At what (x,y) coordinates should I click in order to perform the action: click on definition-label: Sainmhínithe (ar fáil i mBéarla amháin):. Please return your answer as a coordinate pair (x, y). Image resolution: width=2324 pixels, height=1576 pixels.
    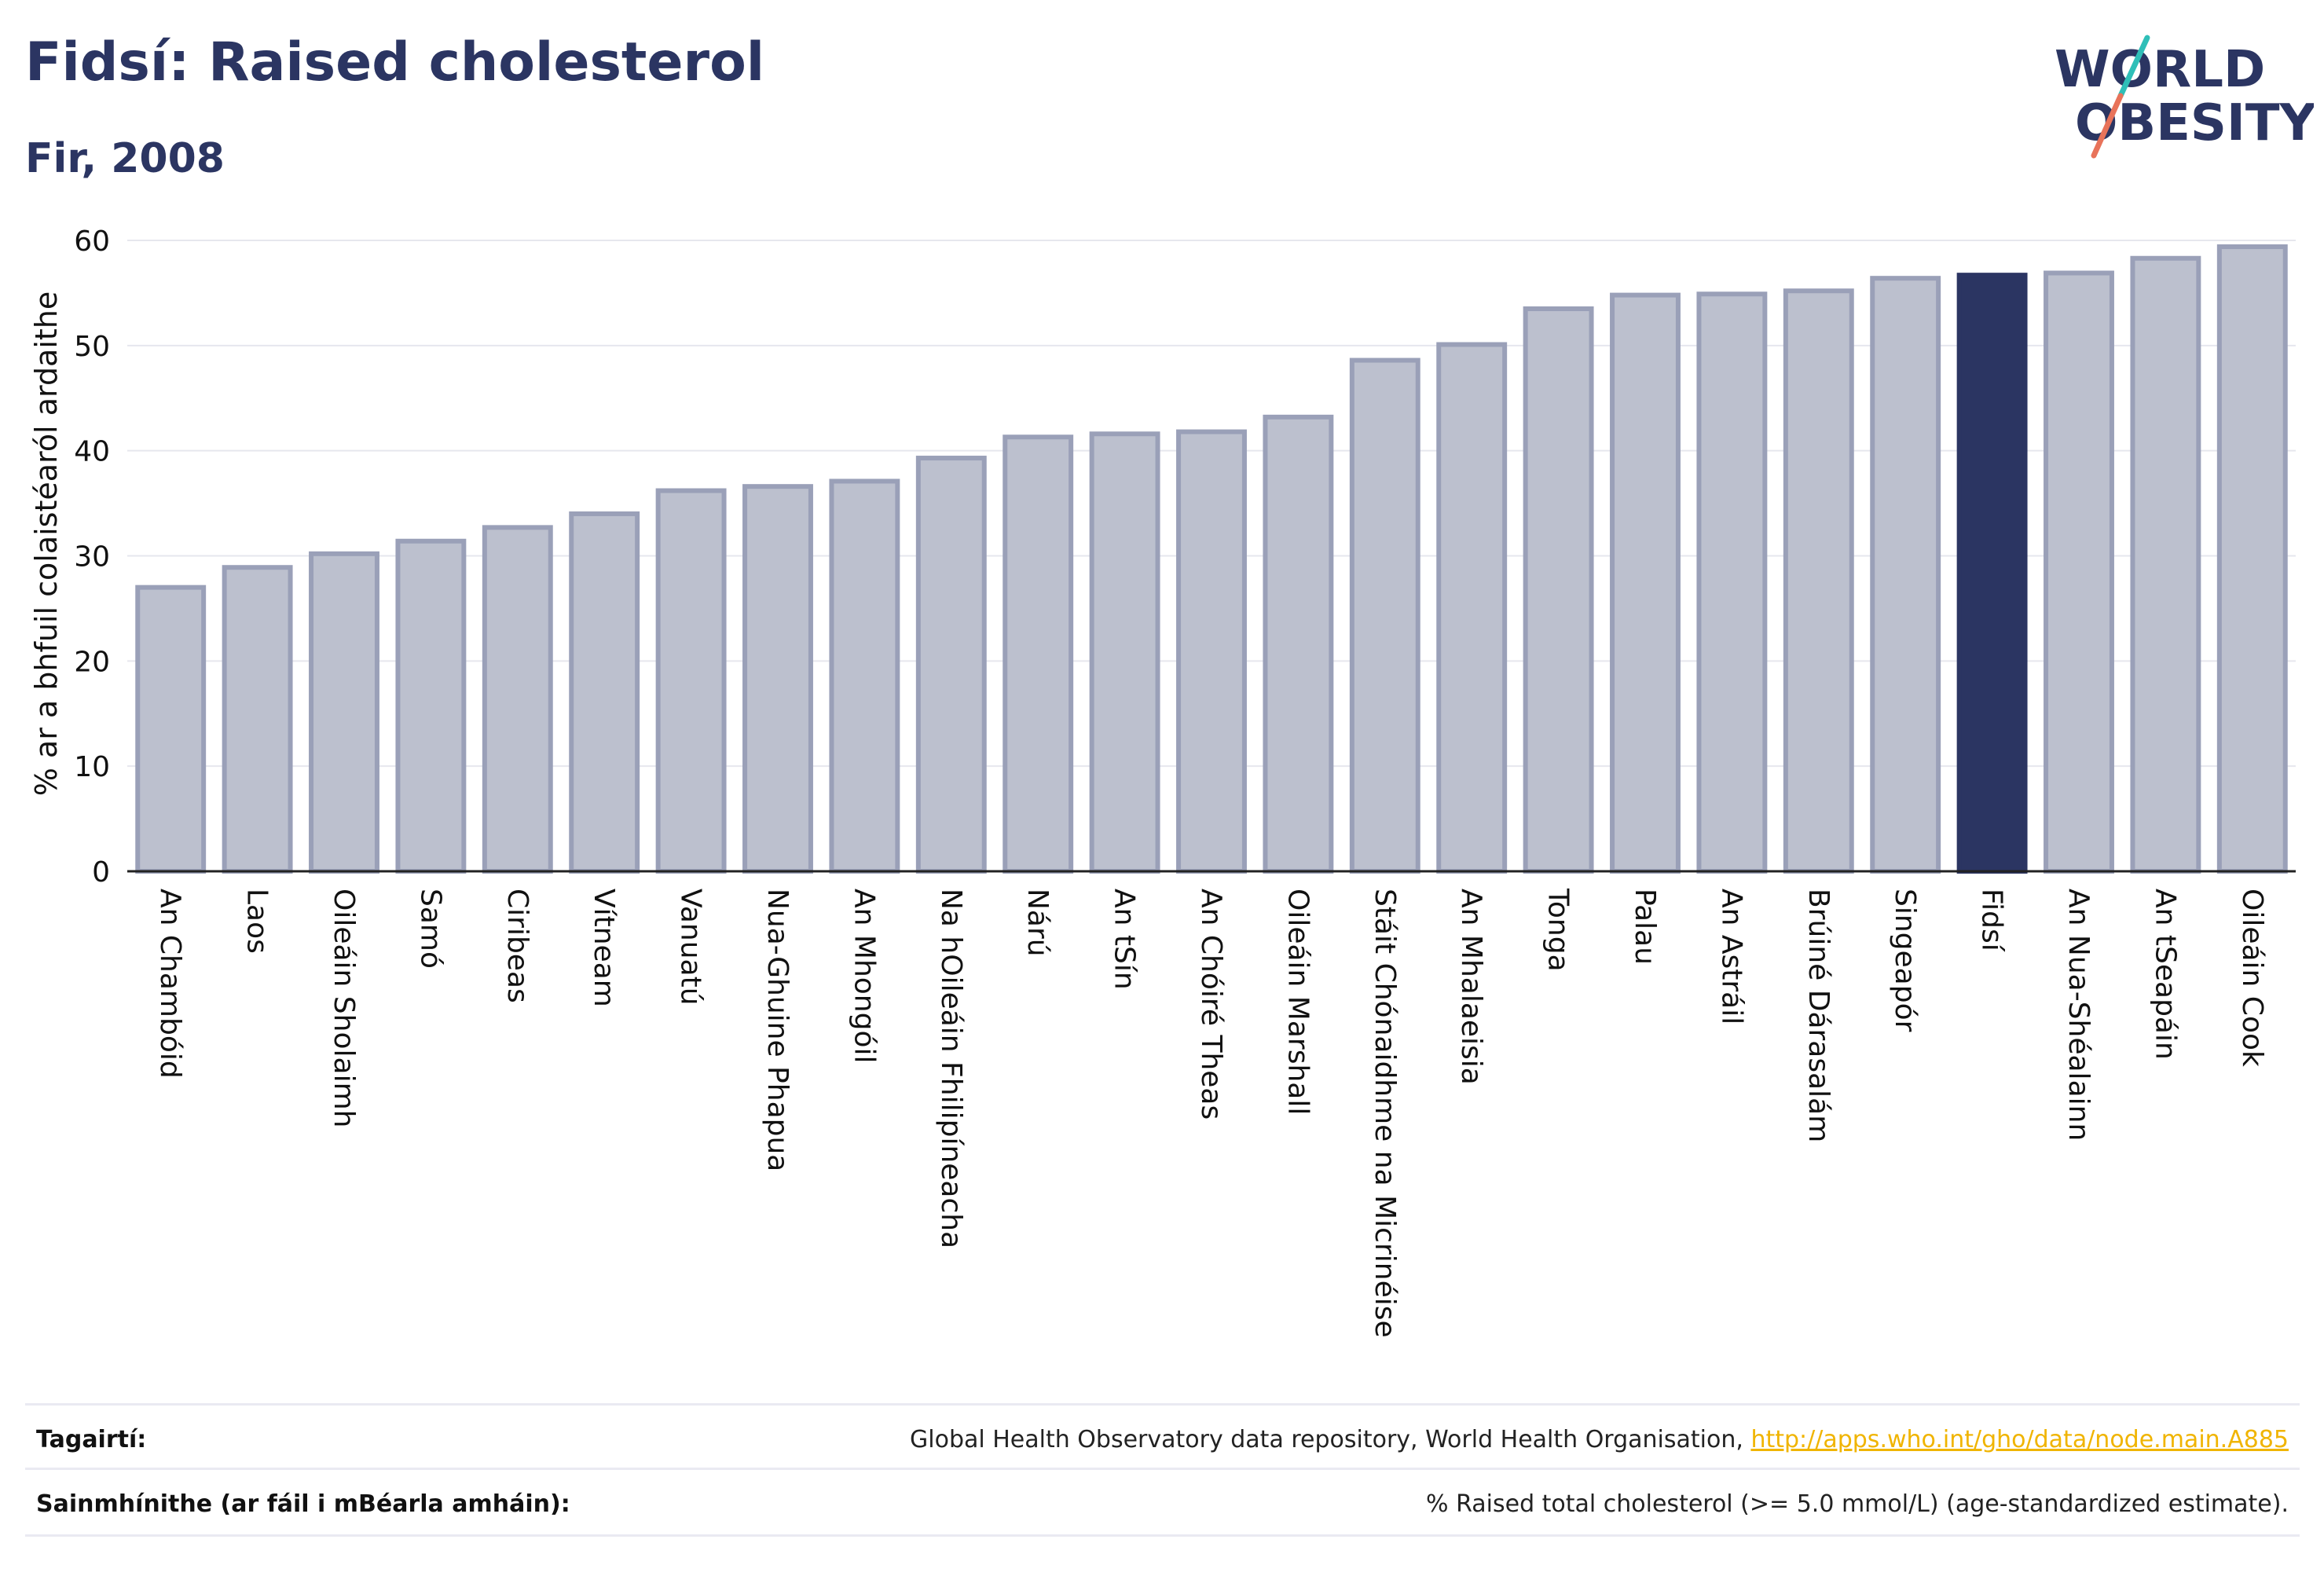
    Looking at the image, I should click on (303, 1504).